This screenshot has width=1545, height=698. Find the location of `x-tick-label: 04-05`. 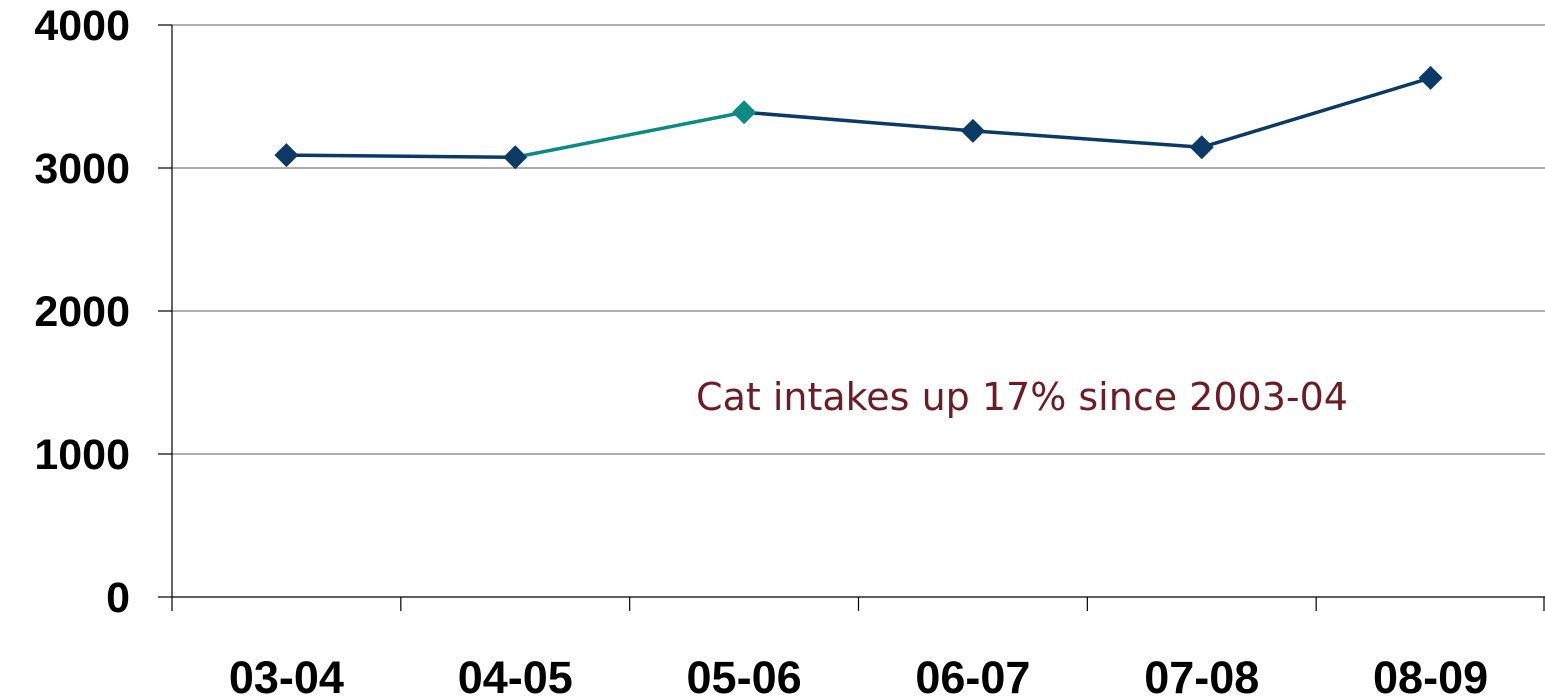

x-tick-label: 04-05 is located at coordinates (515, 675).